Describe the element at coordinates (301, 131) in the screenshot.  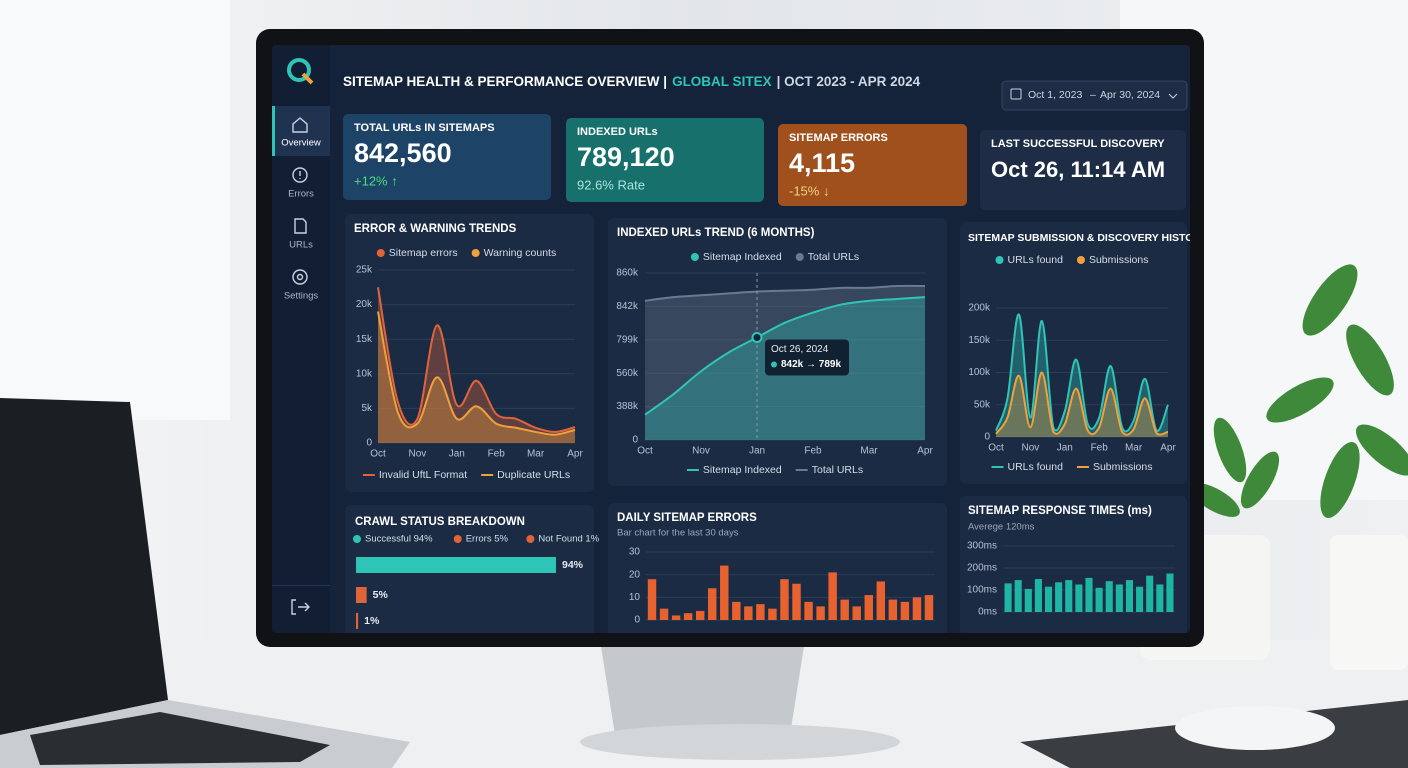
I see `nav-active-bg` at that location.